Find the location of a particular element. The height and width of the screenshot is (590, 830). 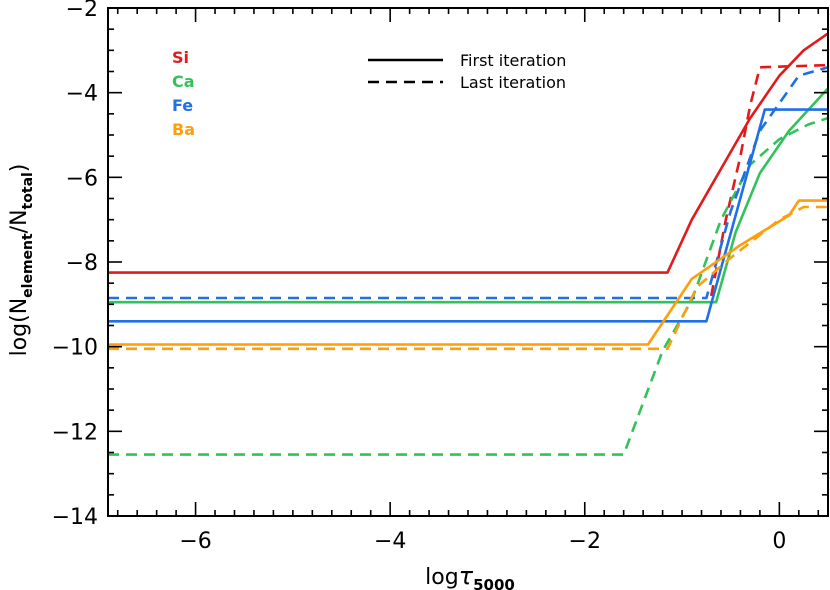

legend-ba: Ba is located at coordinates (183, 129).